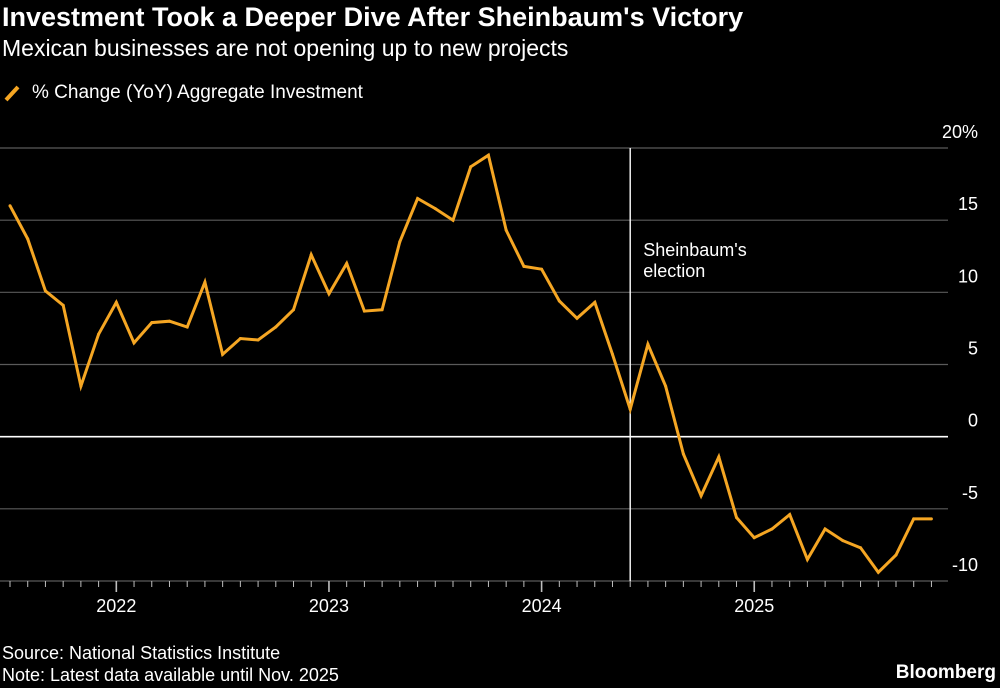  What do you see at coordinates (968, 276) in the screenshot?
I see `y-tick-label: 10` at bounding box center [968, 276].